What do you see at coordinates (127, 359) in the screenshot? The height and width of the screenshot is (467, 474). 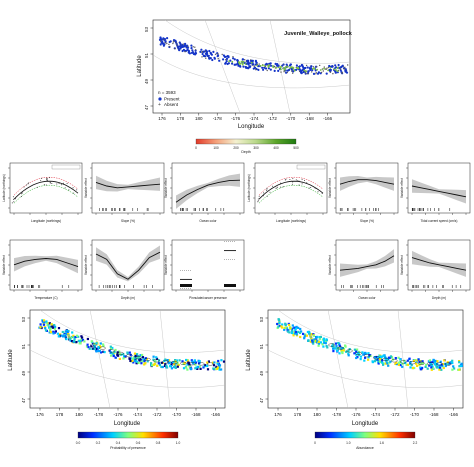 I see `probability-map-frame` at bounding box center [127, 359].